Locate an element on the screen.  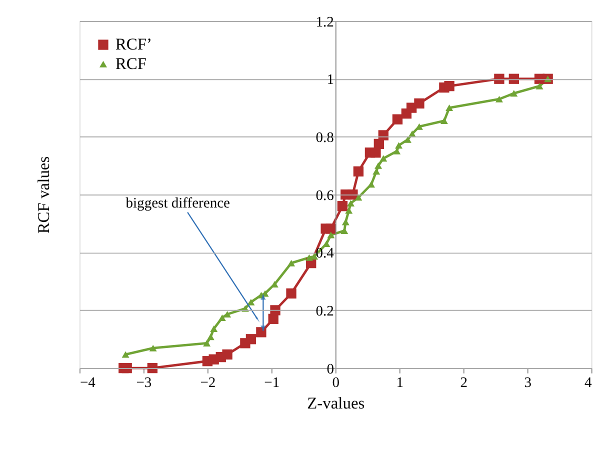
legend-label: RCF’ is located at coordinates (133, 44).